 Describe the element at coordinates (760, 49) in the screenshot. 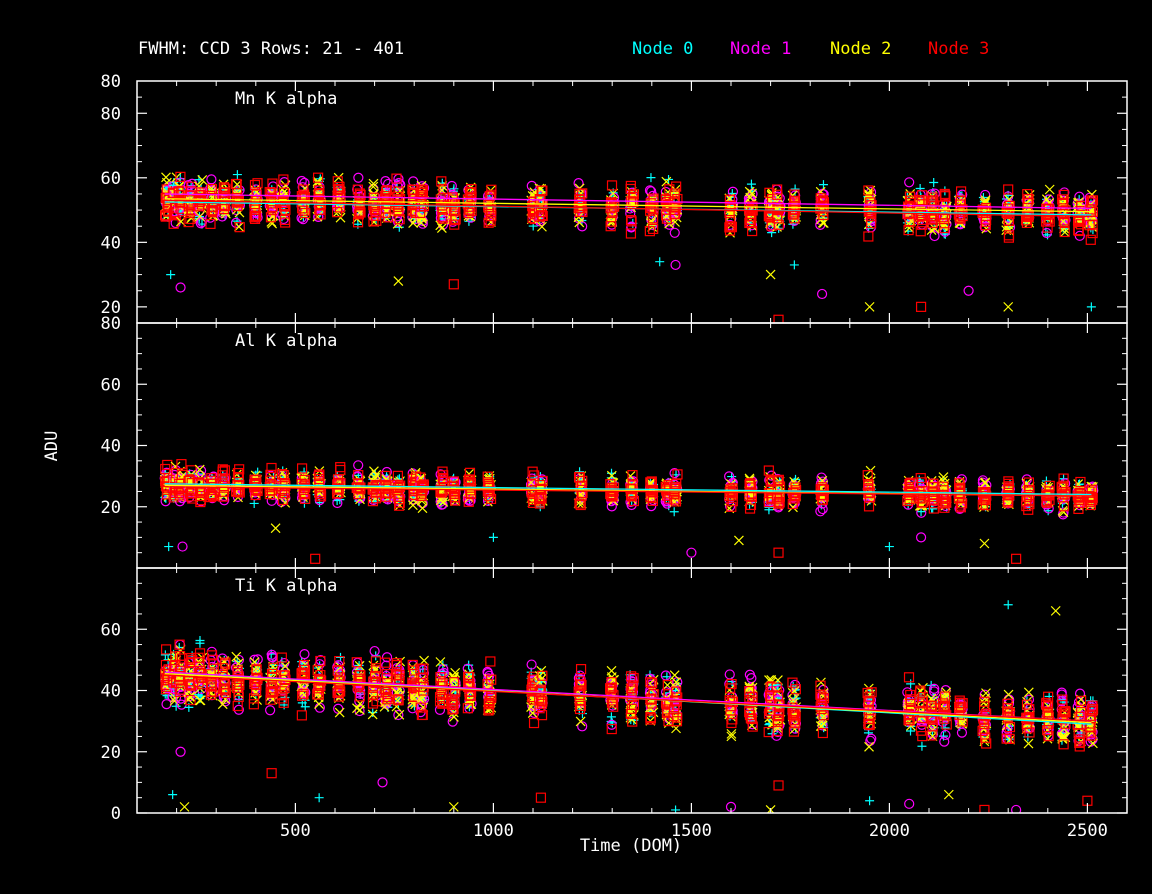

I see `legend-node-1: Node 1` at that location.